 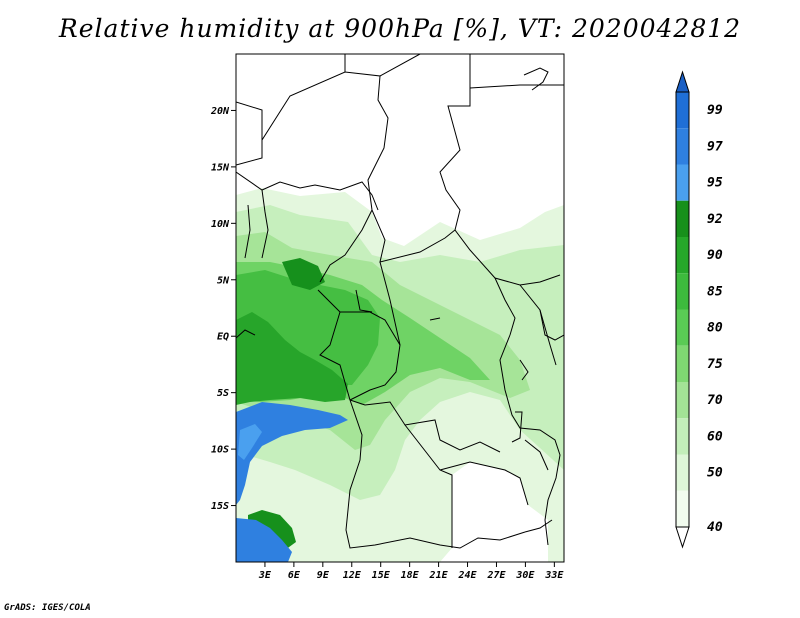 What do you see at coordinates (220, 224) in the screenshot?
I see `lat-tick-label: 10N` at bounding box center [220, 224].